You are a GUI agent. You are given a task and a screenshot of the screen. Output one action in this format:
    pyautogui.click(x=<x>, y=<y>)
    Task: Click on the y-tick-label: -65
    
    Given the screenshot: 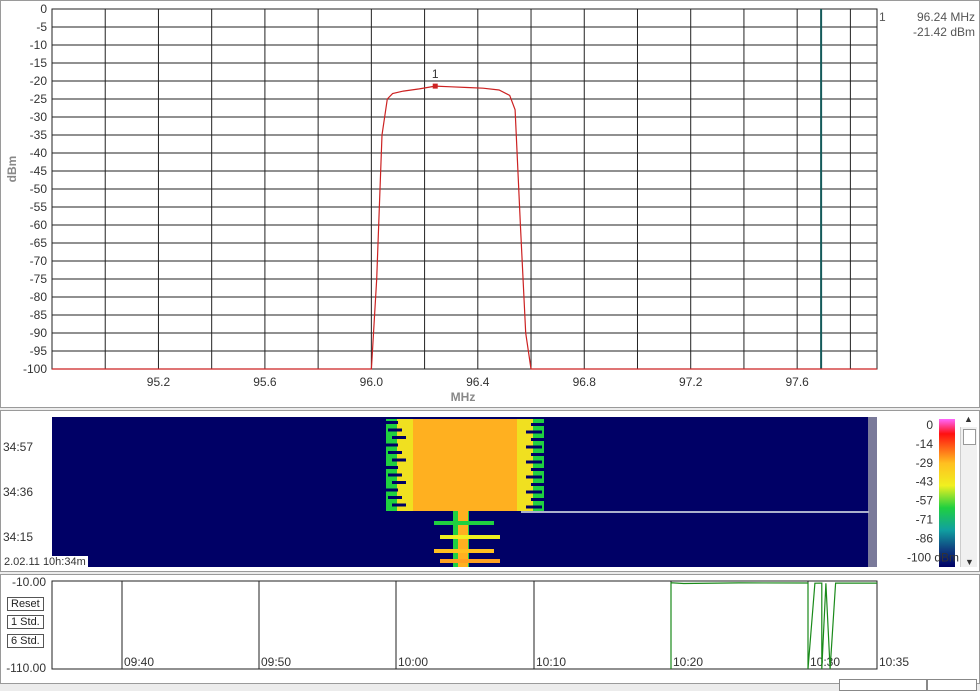 What is the action you would take?
    pyautogui.click(x=39, y=243)
    